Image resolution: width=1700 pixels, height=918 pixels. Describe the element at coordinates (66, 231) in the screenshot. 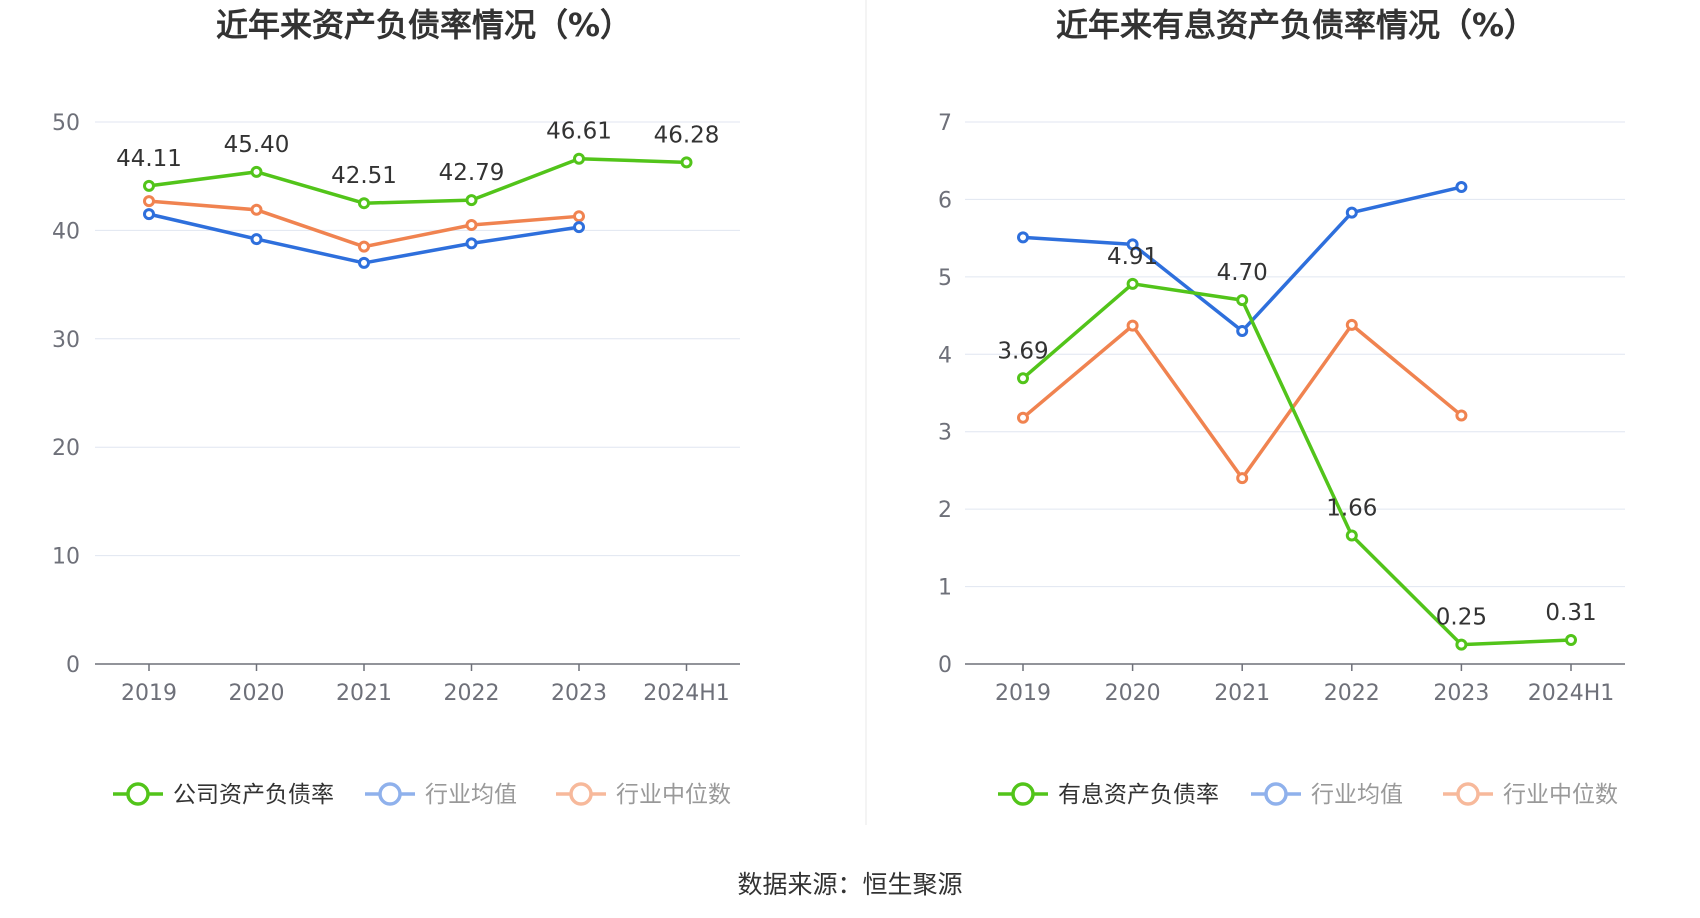

I see `y-tick-label: 40` at that location.